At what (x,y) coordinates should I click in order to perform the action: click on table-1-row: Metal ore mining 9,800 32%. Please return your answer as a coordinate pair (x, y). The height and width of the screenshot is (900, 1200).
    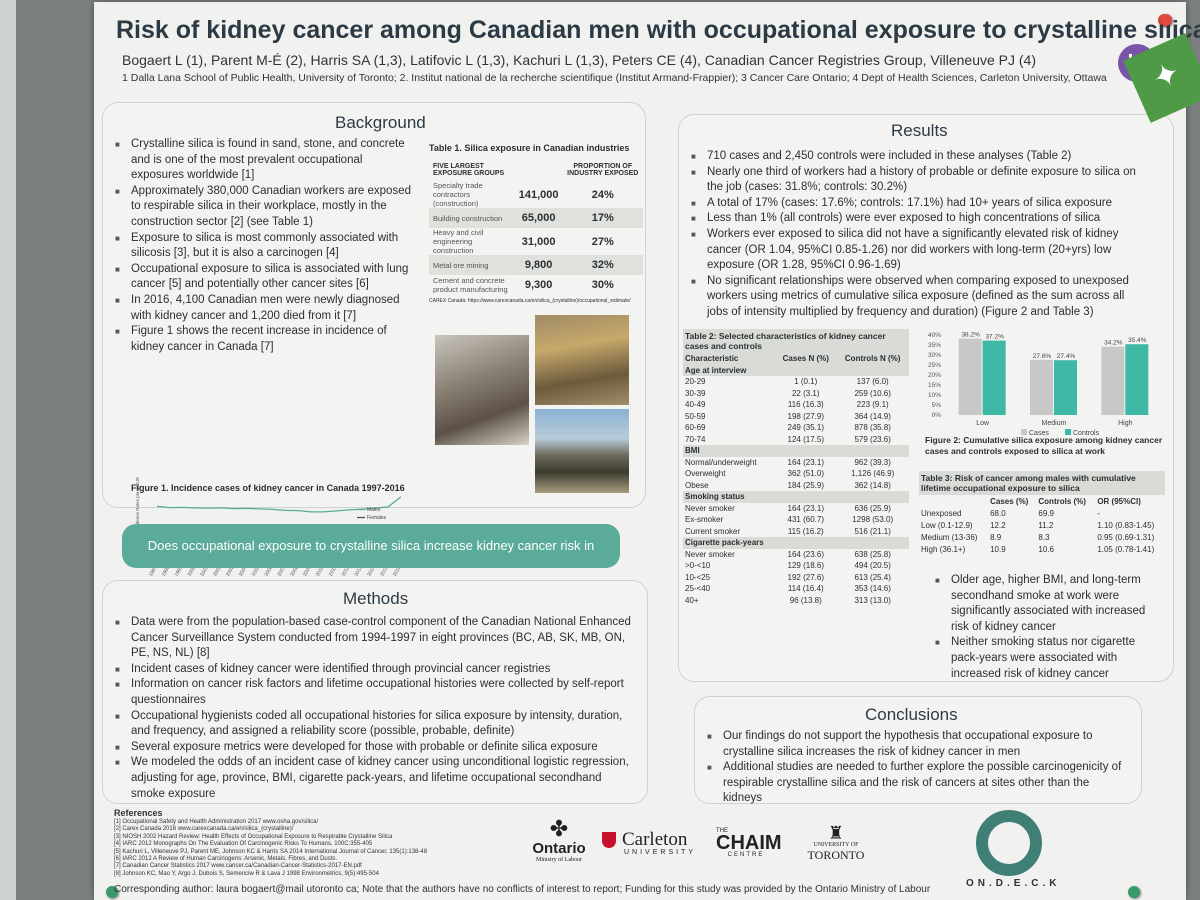
    Looking at the image, I should click on (536, 265).